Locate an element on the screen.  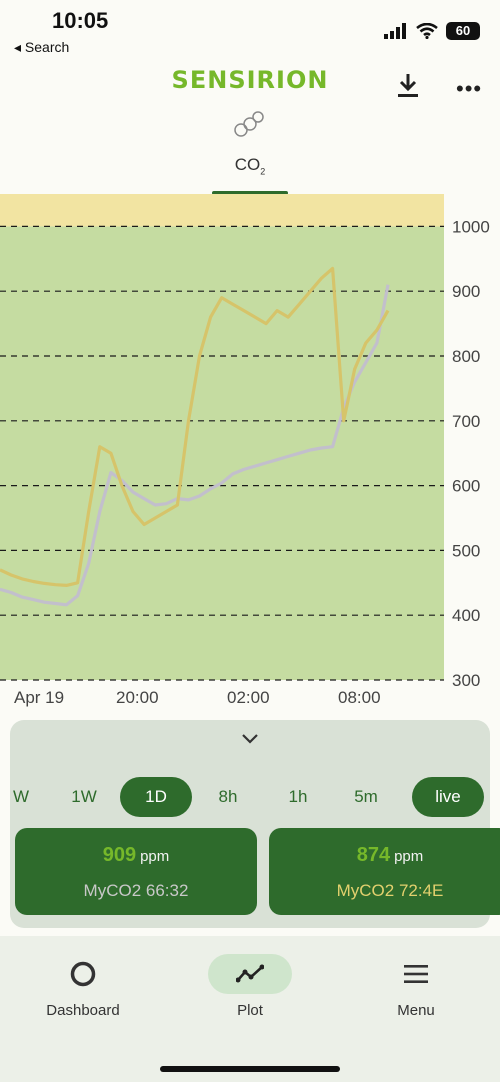
tab-underline is located at coordinates (250, 193).